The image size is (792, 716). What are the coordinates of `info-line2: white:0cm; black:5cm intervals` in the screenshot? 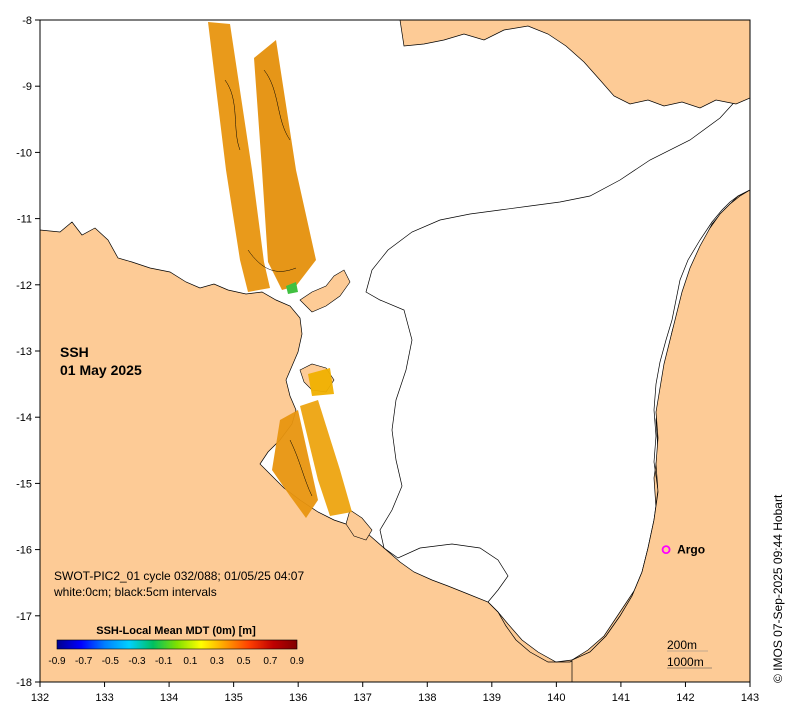 It's located at (135, 592).